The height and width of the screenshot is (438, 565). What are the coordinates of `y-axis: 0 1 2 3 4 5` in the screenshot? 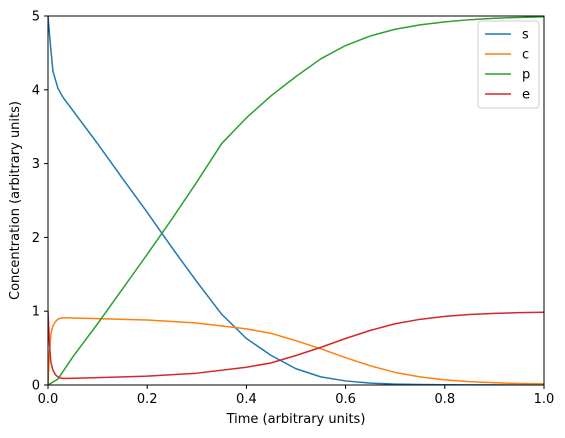 It's located at (40, 202).